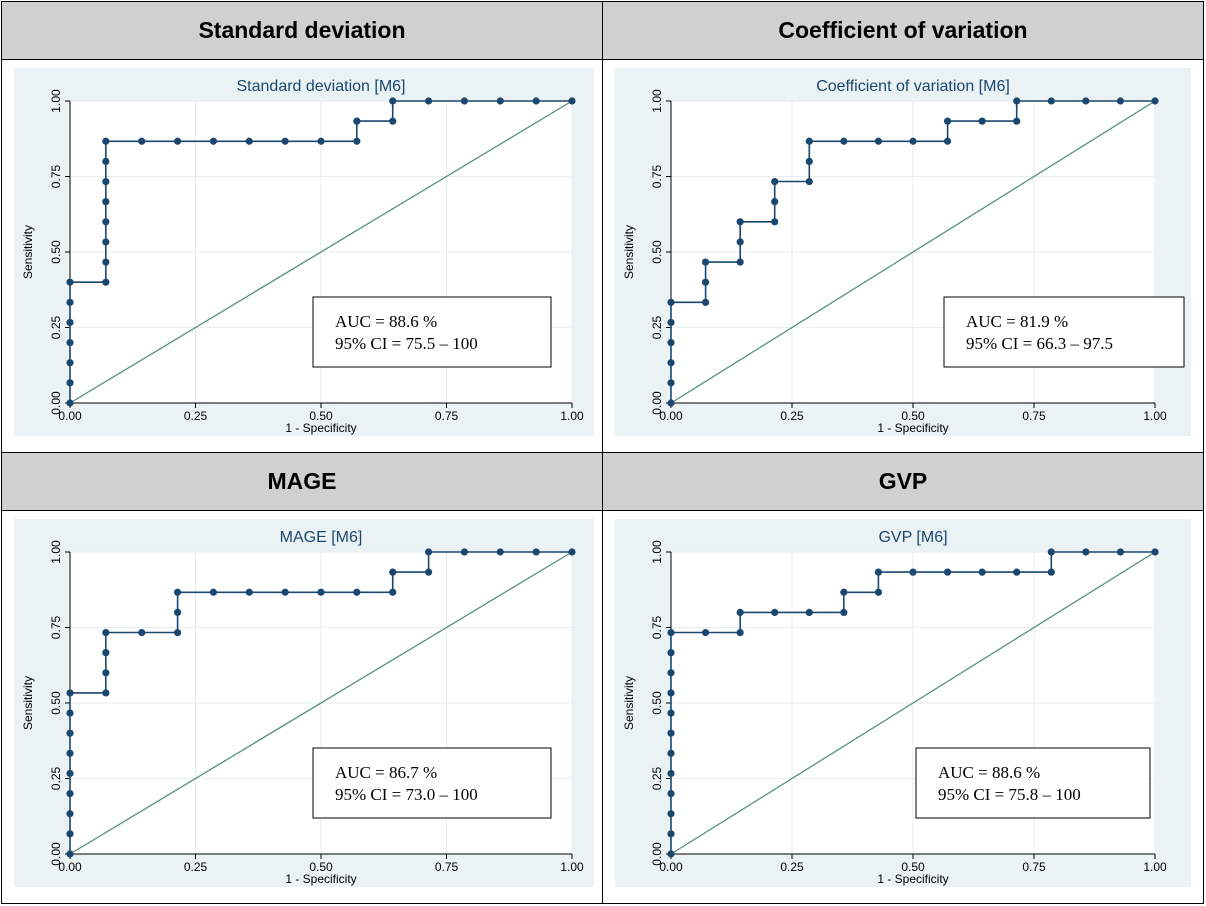 This screenshot has width=1206, height=906. Describe the element at coordinates (903, 481) in the screenshot. I see `panel-header-3: GVP` at that location.